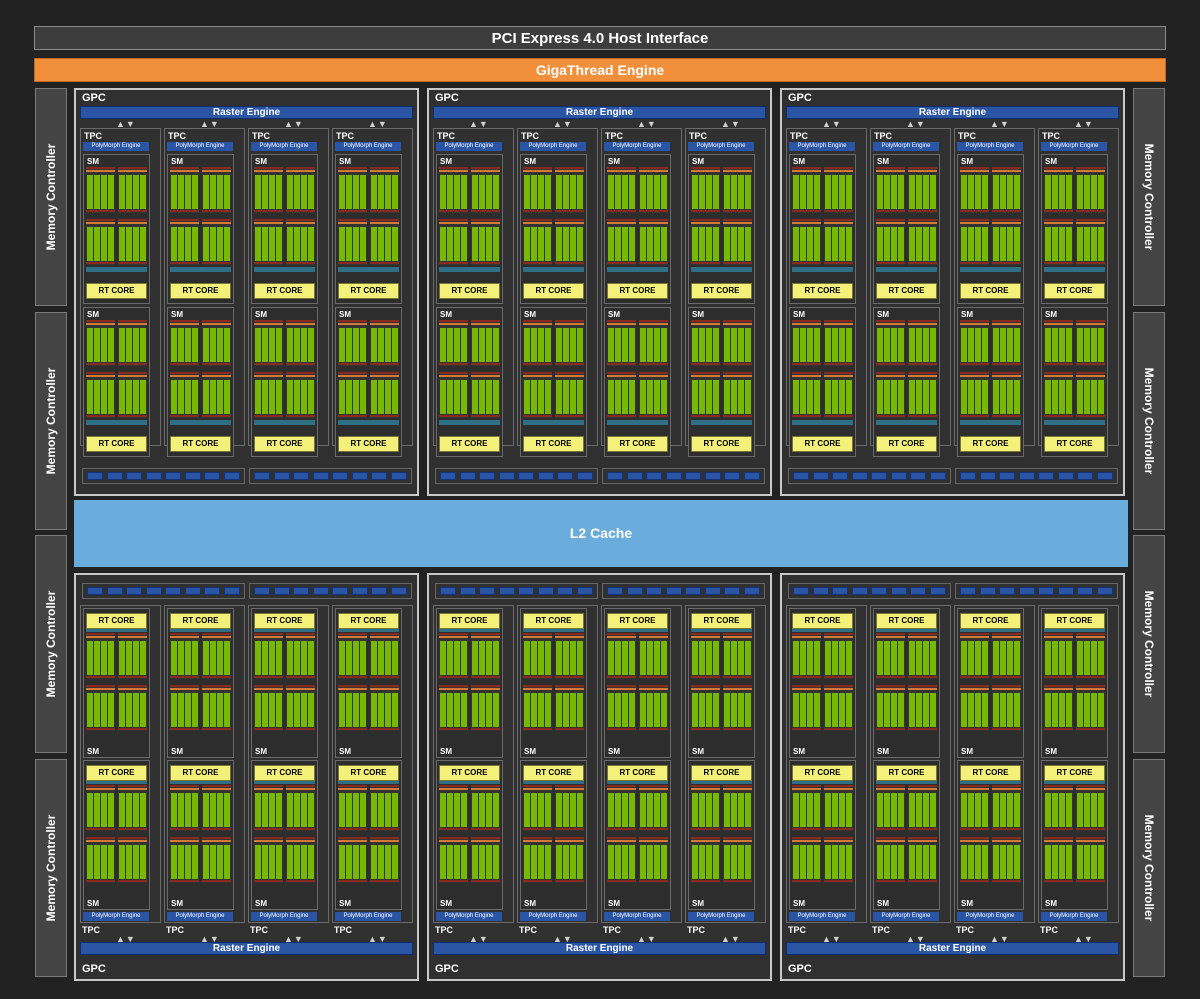 This screenshot has height=999, width=1200. I want to click on rt-core: RT CORE, so click(990, 773).